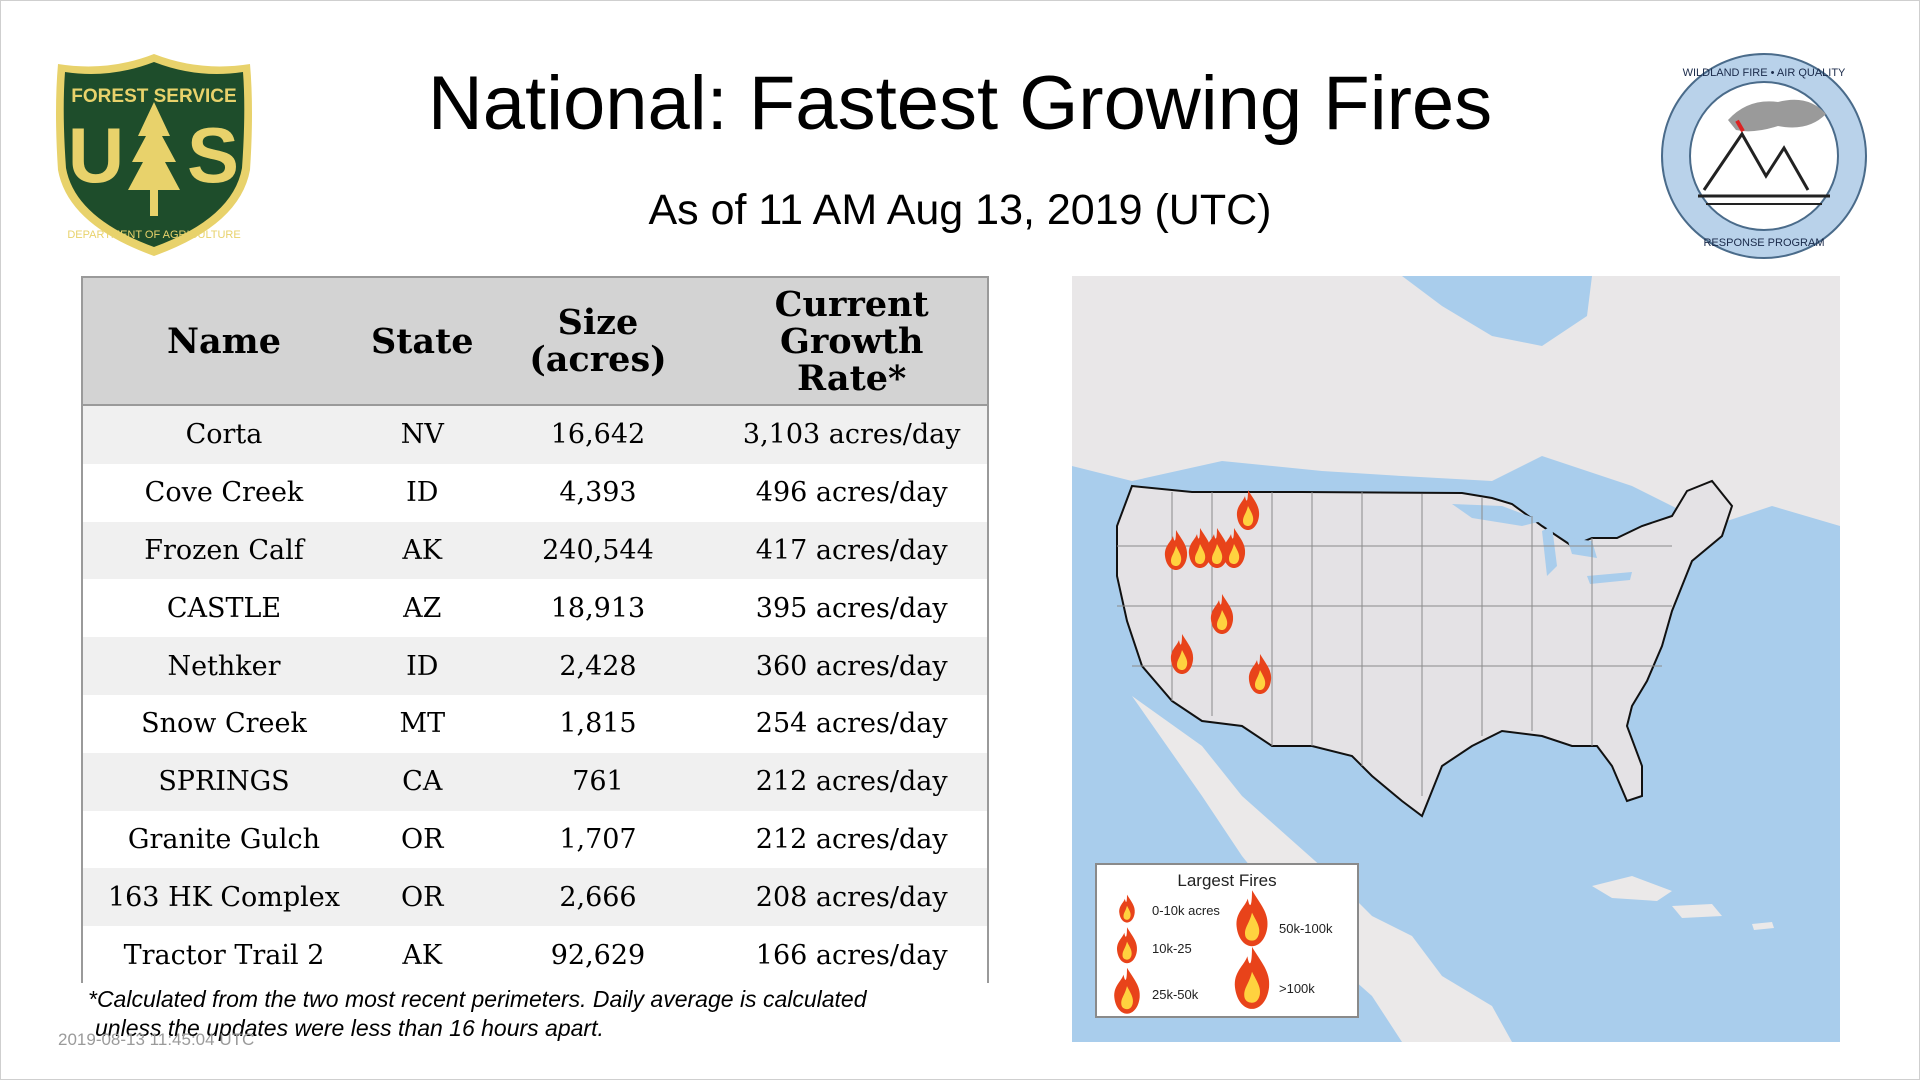 The height and width of the screenshot is (1080, 1920). What do you see at coordinates (422, 342) in the screenshot?
I see `header-state: State` at bounding box center [422, 342].